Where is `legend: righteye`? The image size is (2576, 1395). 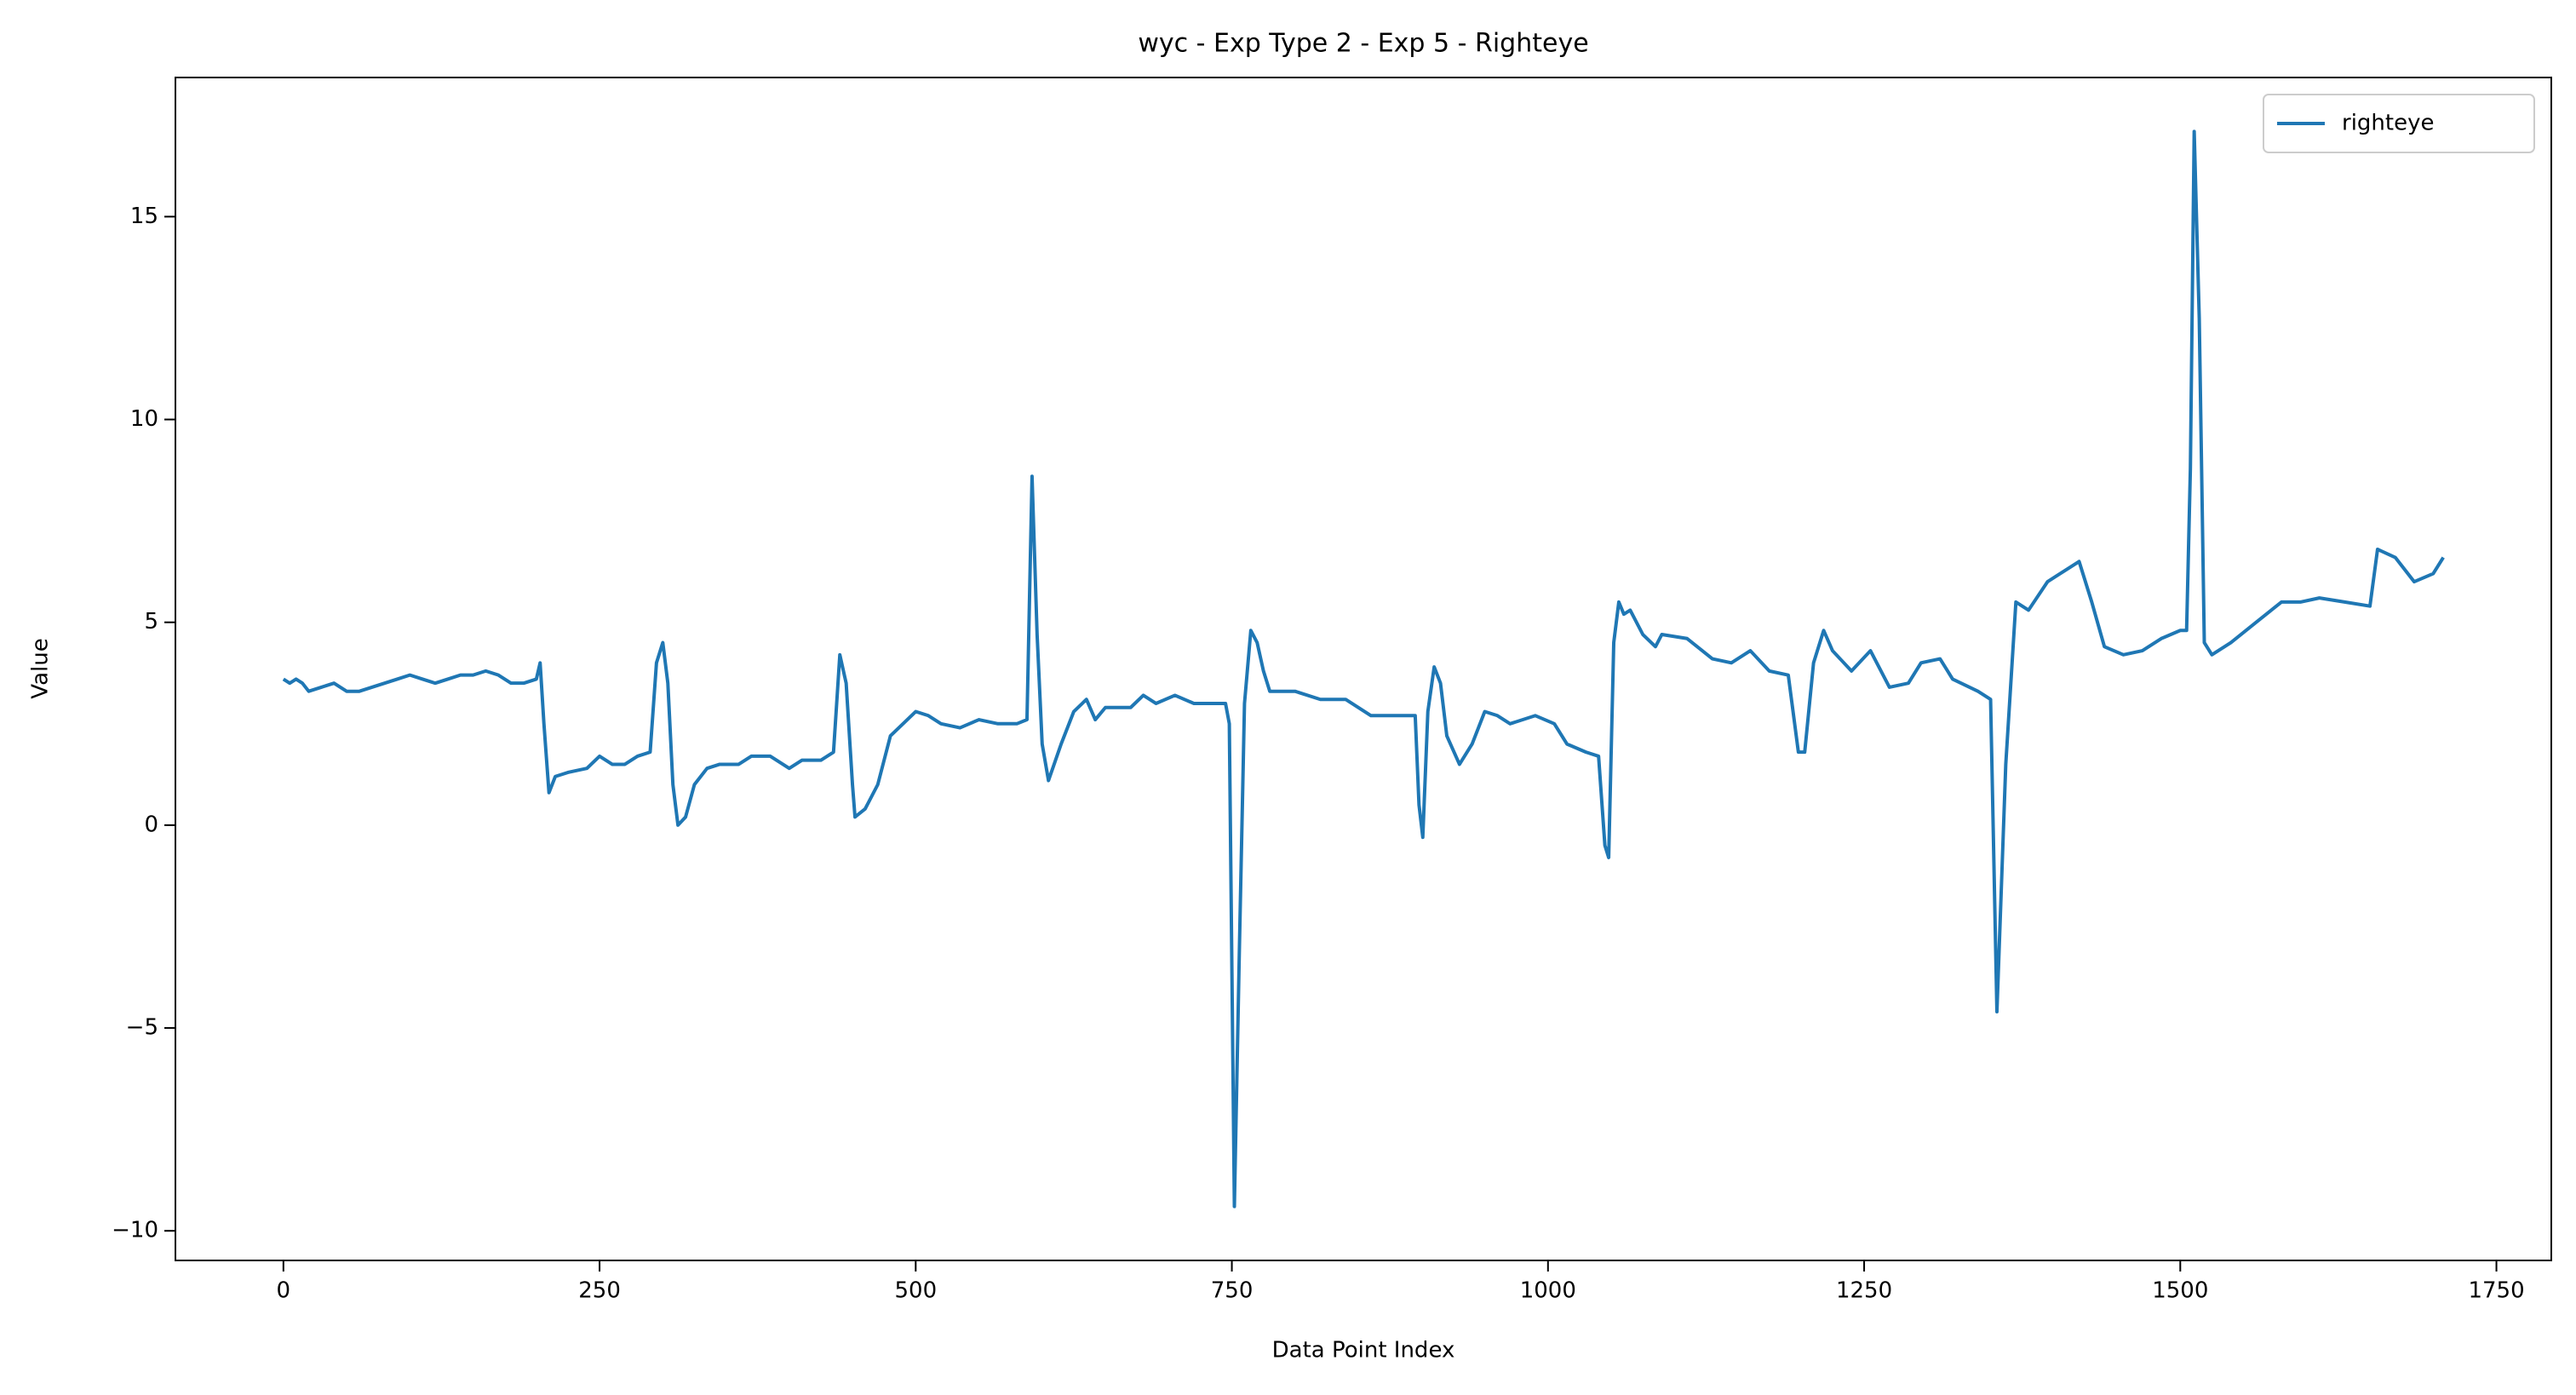
legend: righteye is located at coordinates (2399, 123).